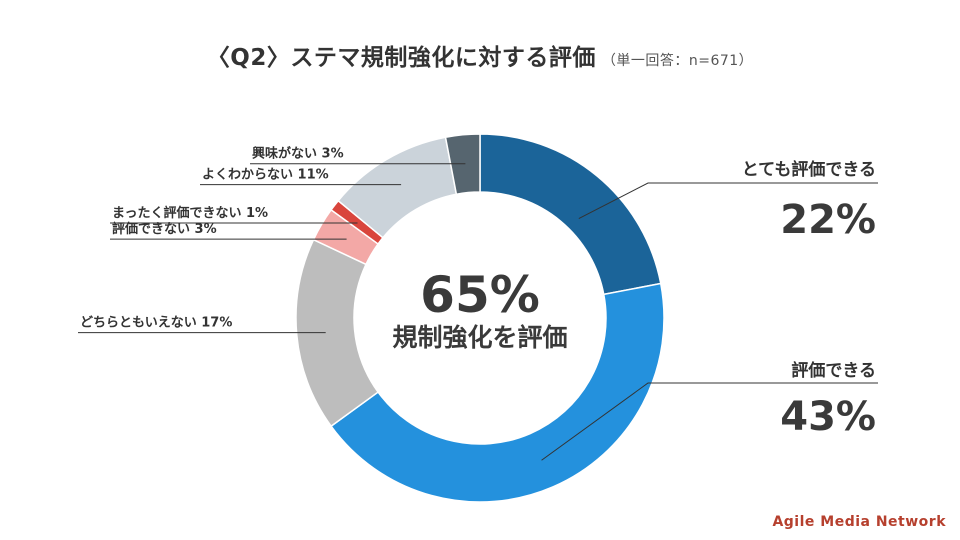 This screenshot has height=540, width=960. What do you see at coordinates (709, 421) in the screenshot?
I see `slice-2-leader-line` at bounding box center [709, 421].